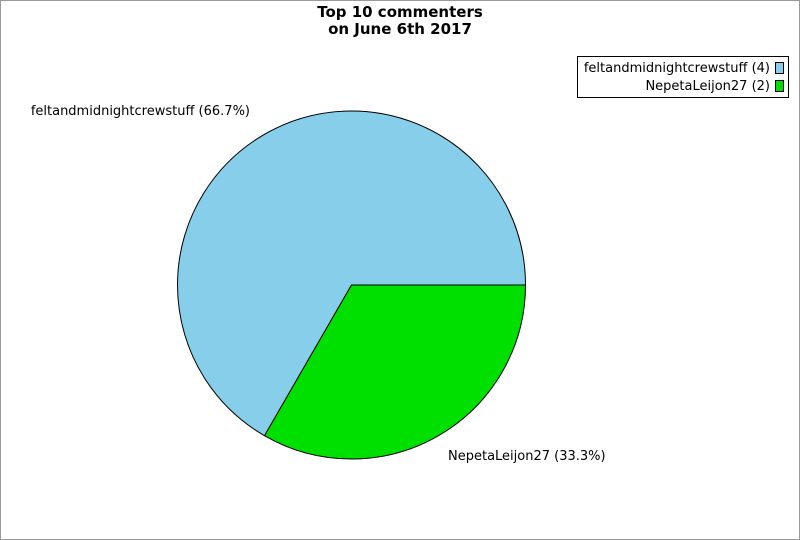 This screenshot has height=540, width=800. Describe the element at coordinates (676, 68) in the screenshot. I see `legend-label: feltandmidnightcrewstuff (4)` at that location.